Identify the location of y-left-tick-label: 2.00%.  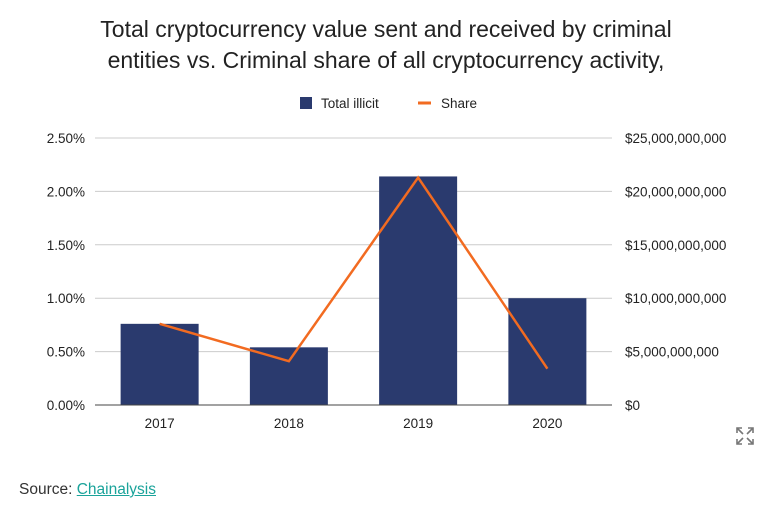
(66, 191).